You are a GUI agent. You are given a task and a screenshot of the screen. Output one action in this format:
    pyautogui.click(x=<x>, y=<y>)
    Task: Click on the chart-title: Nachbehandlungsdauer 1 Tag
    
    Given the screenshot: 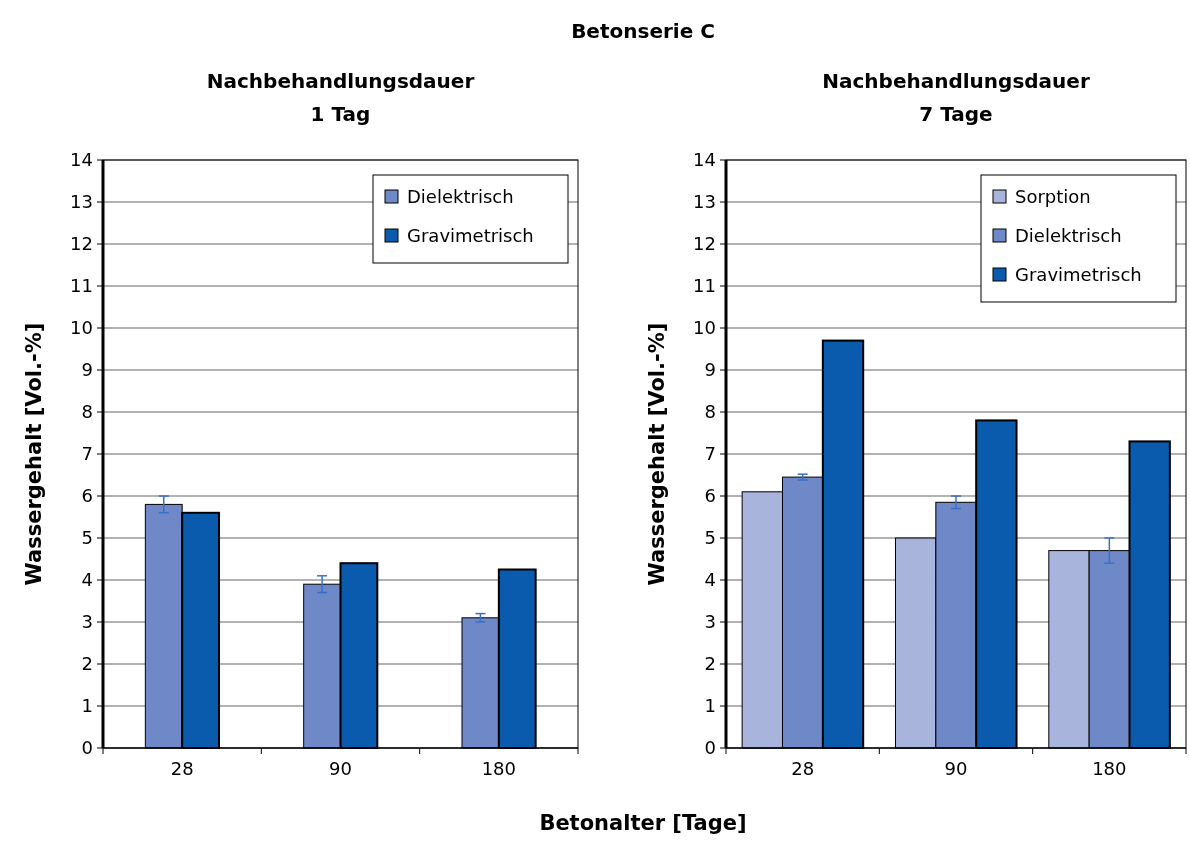 What is the action you would take?
    pyautogui.click(x=340, y=97)
    